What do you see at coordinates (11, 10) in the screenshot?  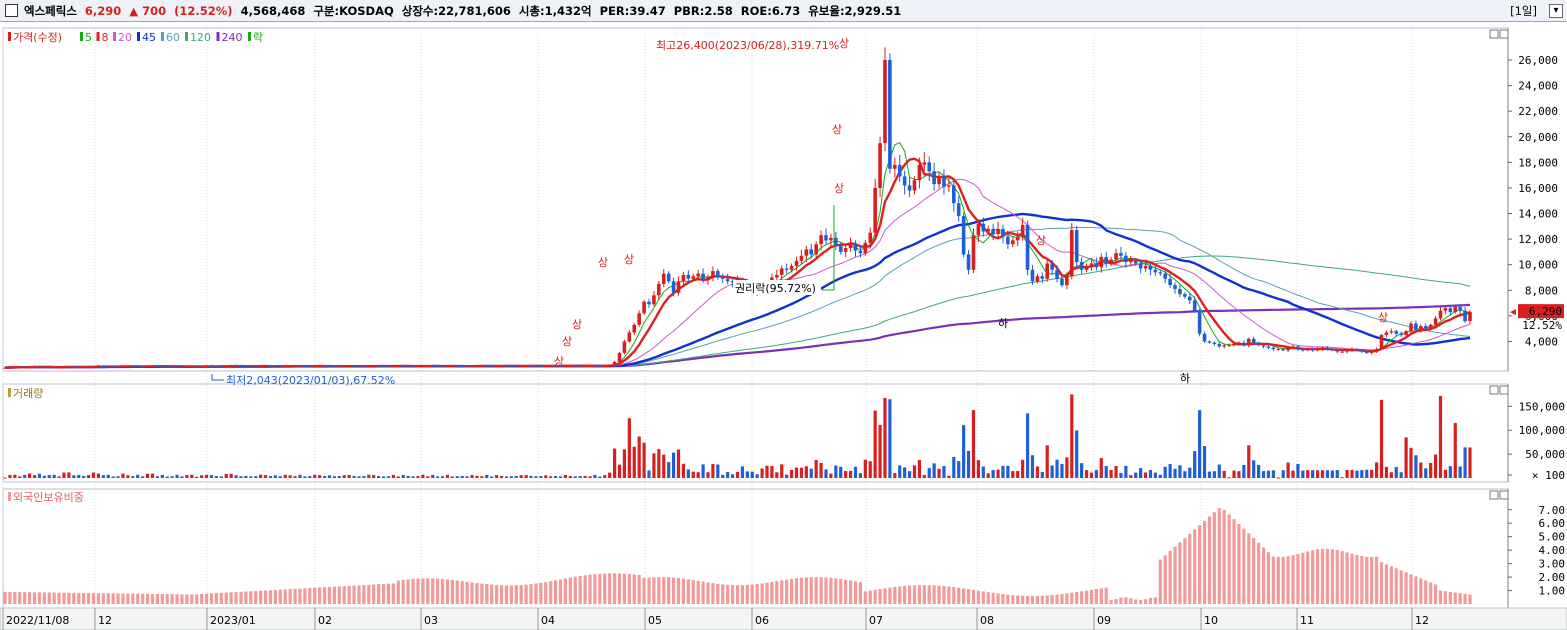 I see `select-checkbox` at bounding box center [11, 10].